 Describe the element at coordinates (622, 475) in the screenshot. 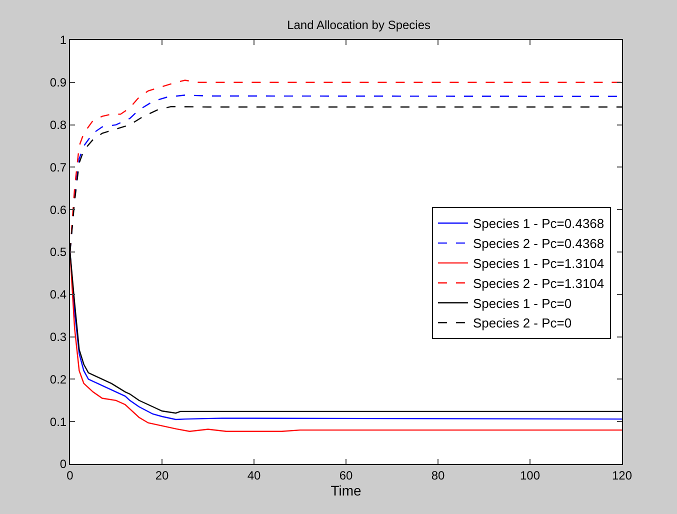

I see `x-tick-label: 120` at that location.